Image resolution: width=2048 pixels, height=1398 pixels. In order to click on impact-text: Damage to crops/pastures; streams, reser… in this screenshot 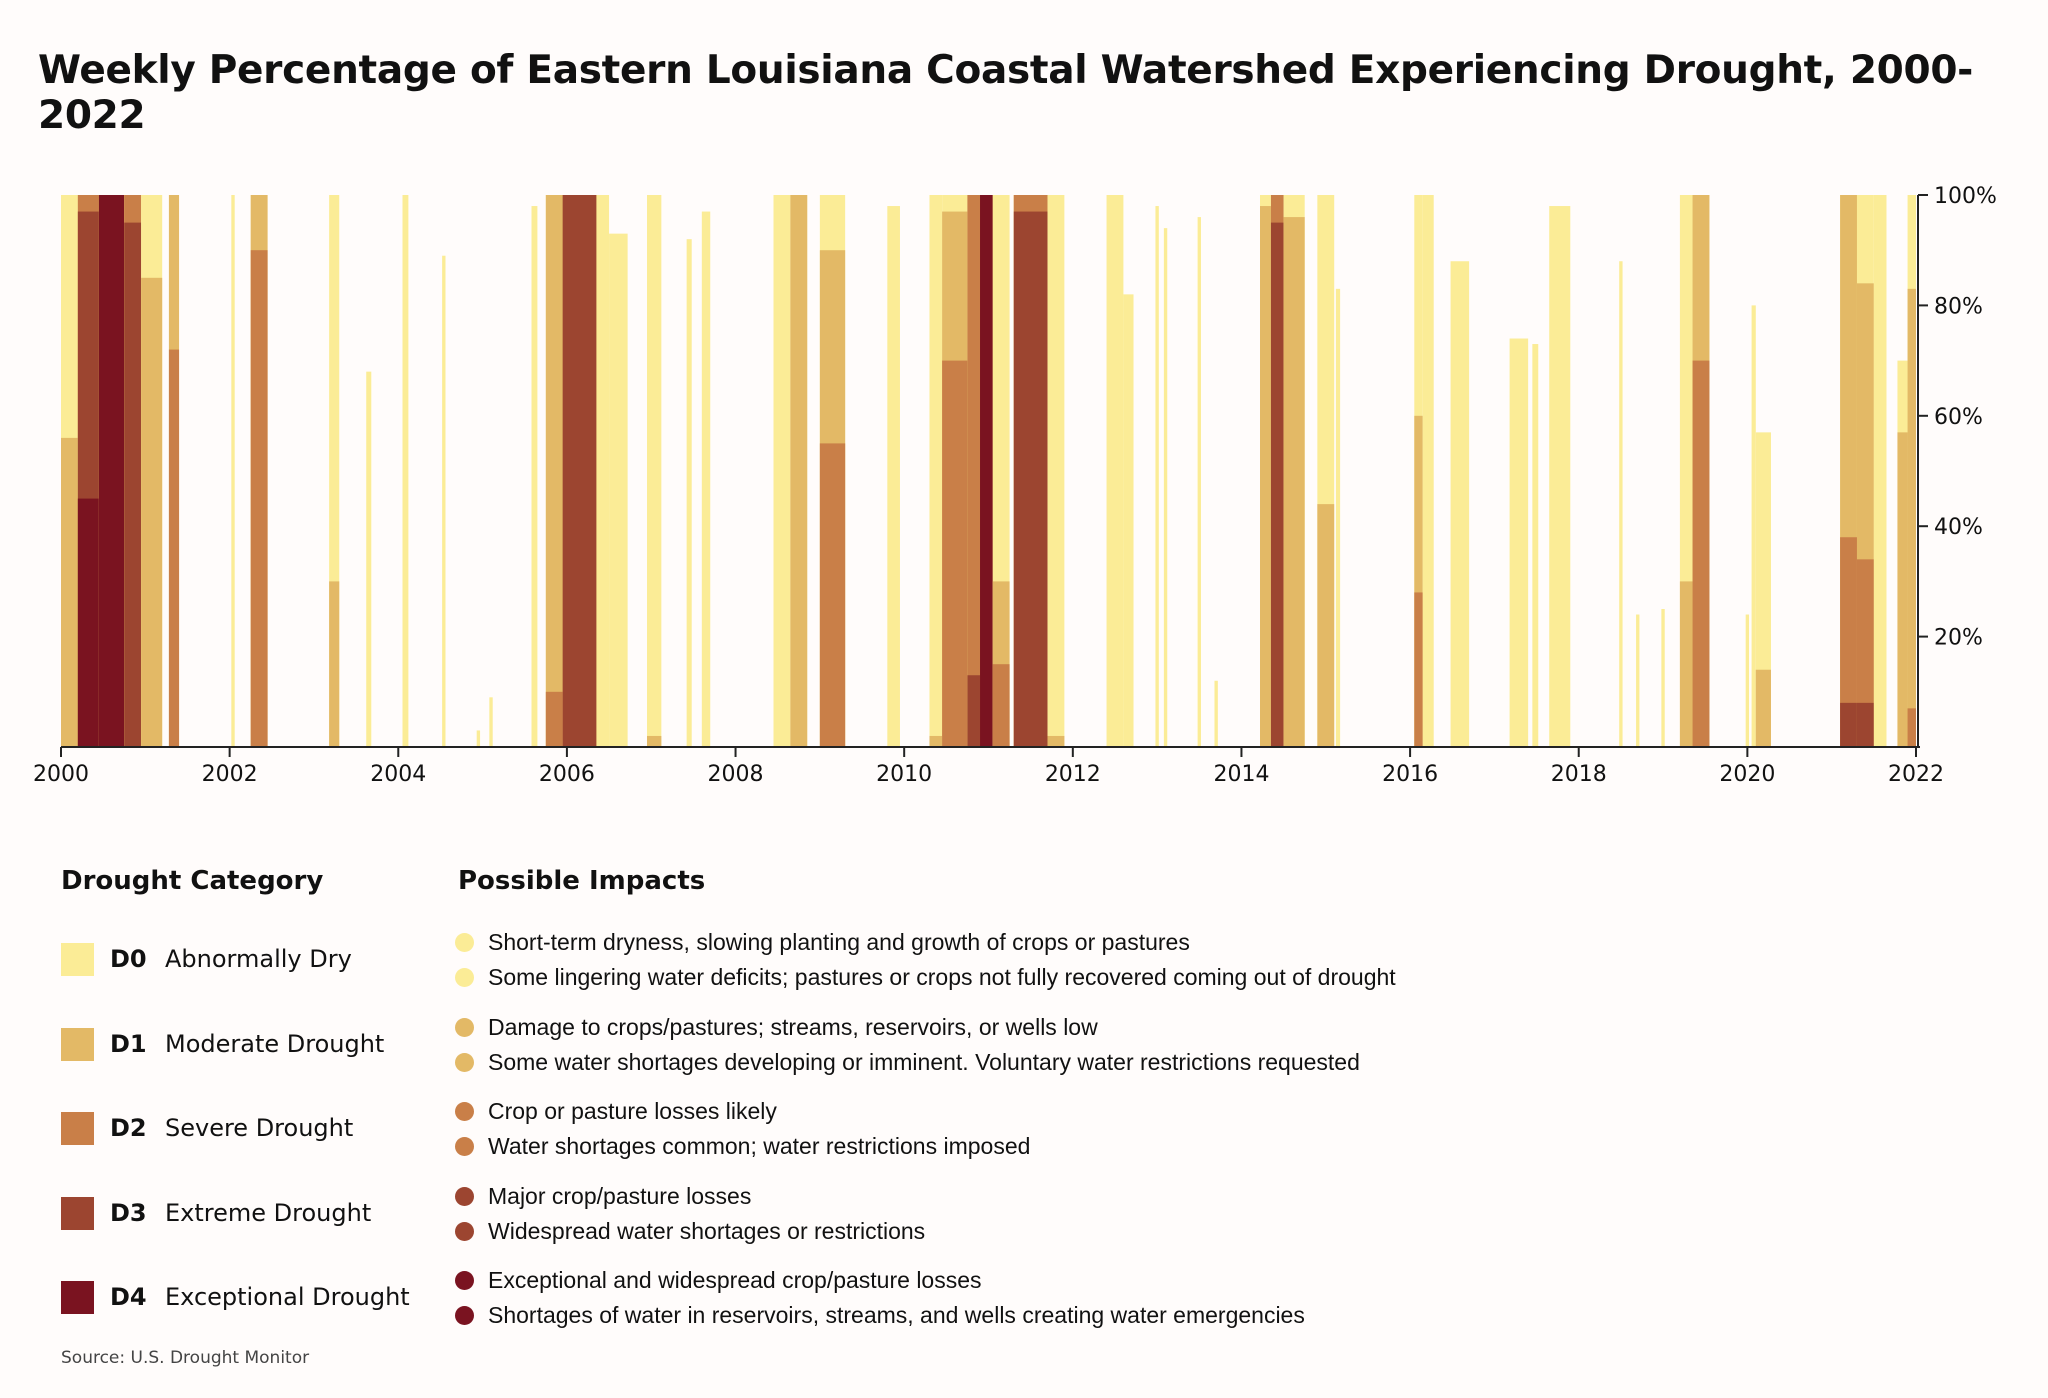, I will do `click(793, 1027)`.